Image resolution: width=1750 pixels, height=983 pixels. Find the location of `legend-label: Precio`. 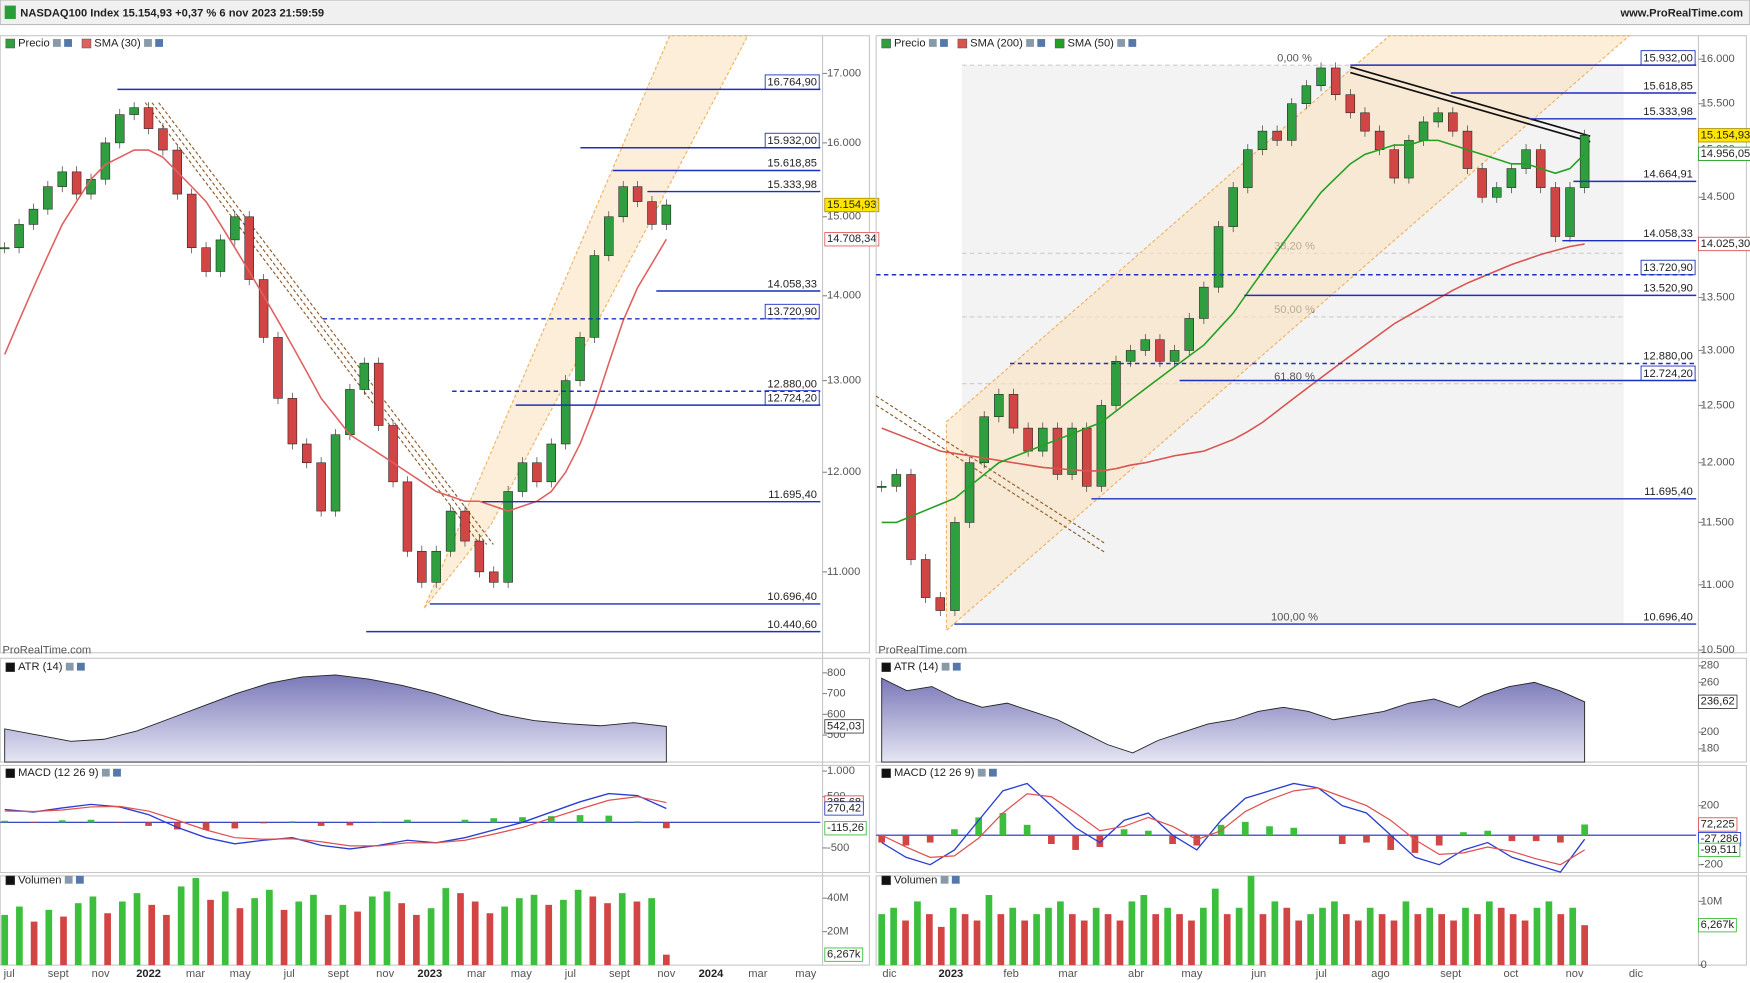

legend-label: Precio is located at coordinates (34, 43).